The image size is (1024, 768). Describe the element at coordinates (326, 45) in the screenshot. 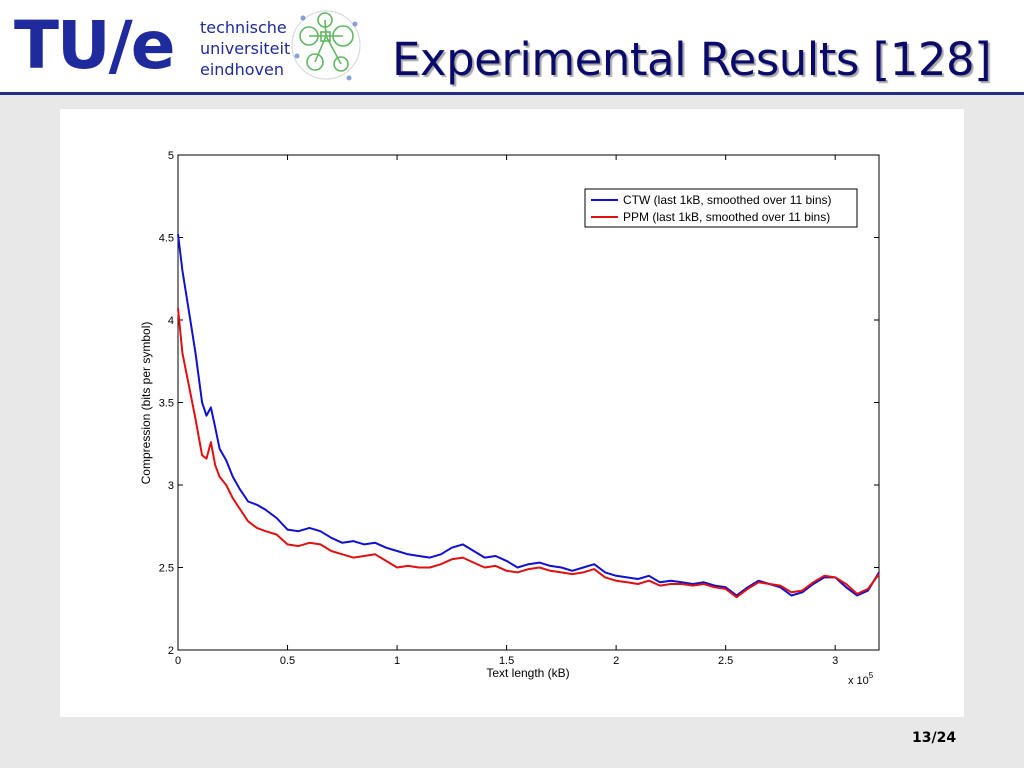

I see `network-logo-icon` at that location.